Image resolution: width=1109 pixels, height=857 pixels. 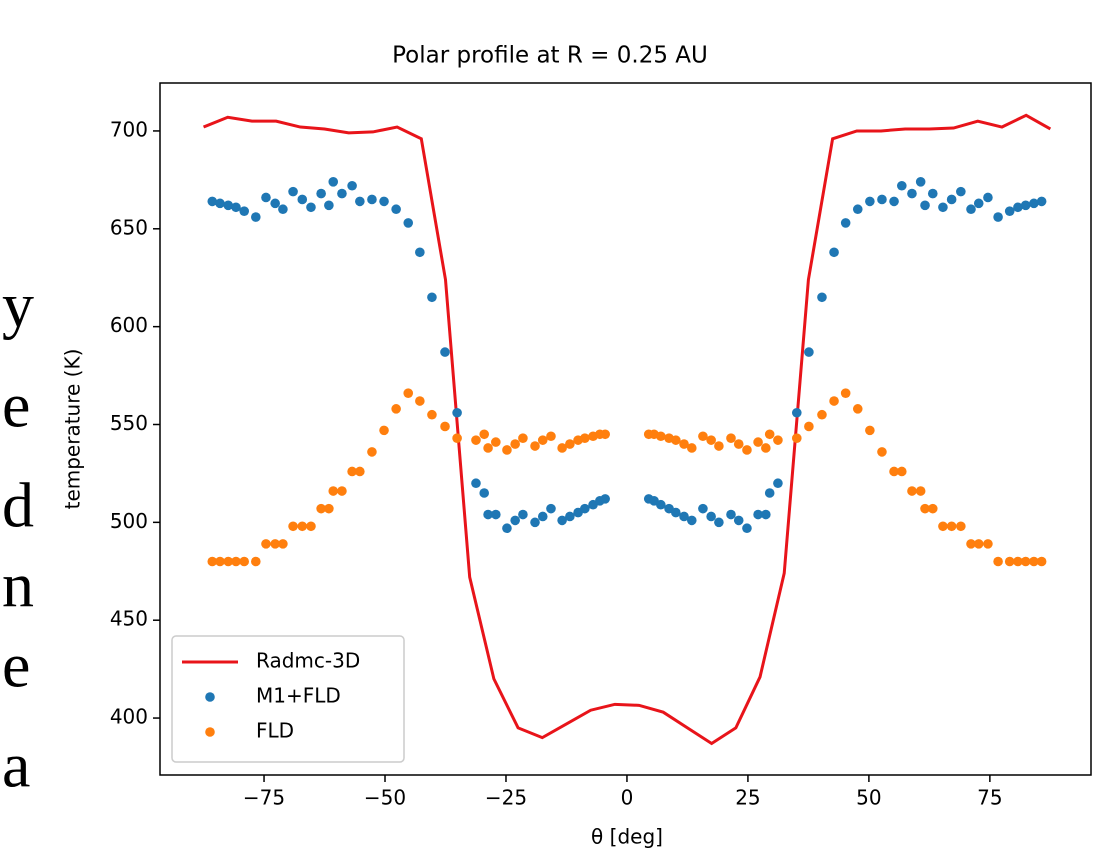 I want to click on legend-label: M1+FLD, so click(x=298, y=696).